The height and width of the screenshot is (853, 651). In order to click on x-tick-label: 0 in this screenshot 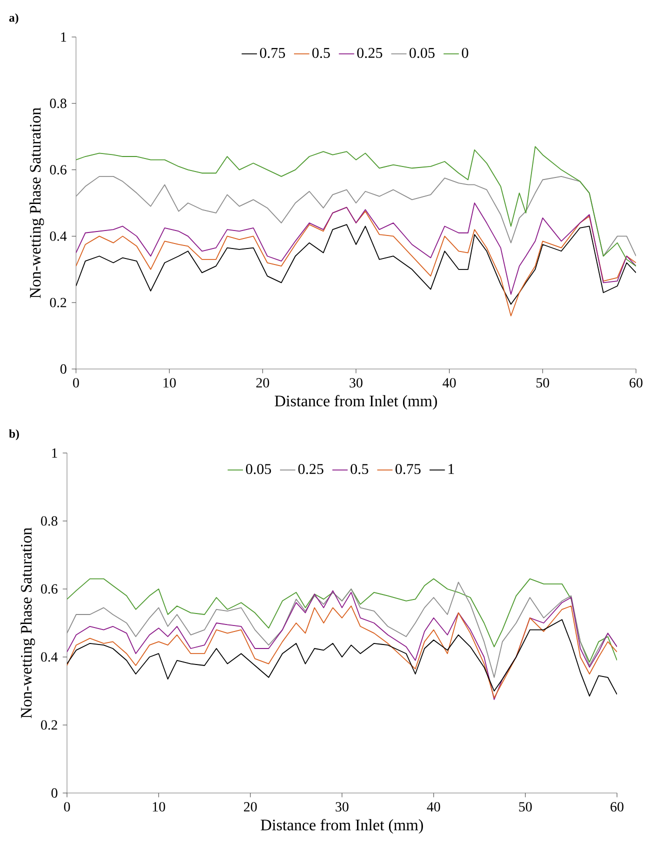, I will do `click(76, 383)`.